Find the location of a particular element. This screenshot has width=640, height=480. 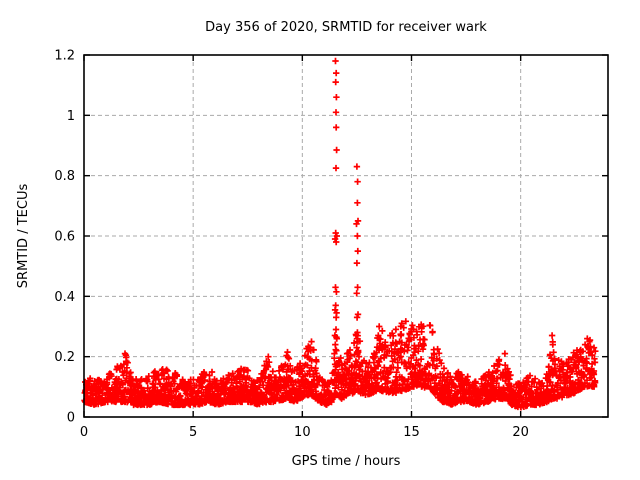

y-tick-label: 0.4 is located at coordinates (64, 297).